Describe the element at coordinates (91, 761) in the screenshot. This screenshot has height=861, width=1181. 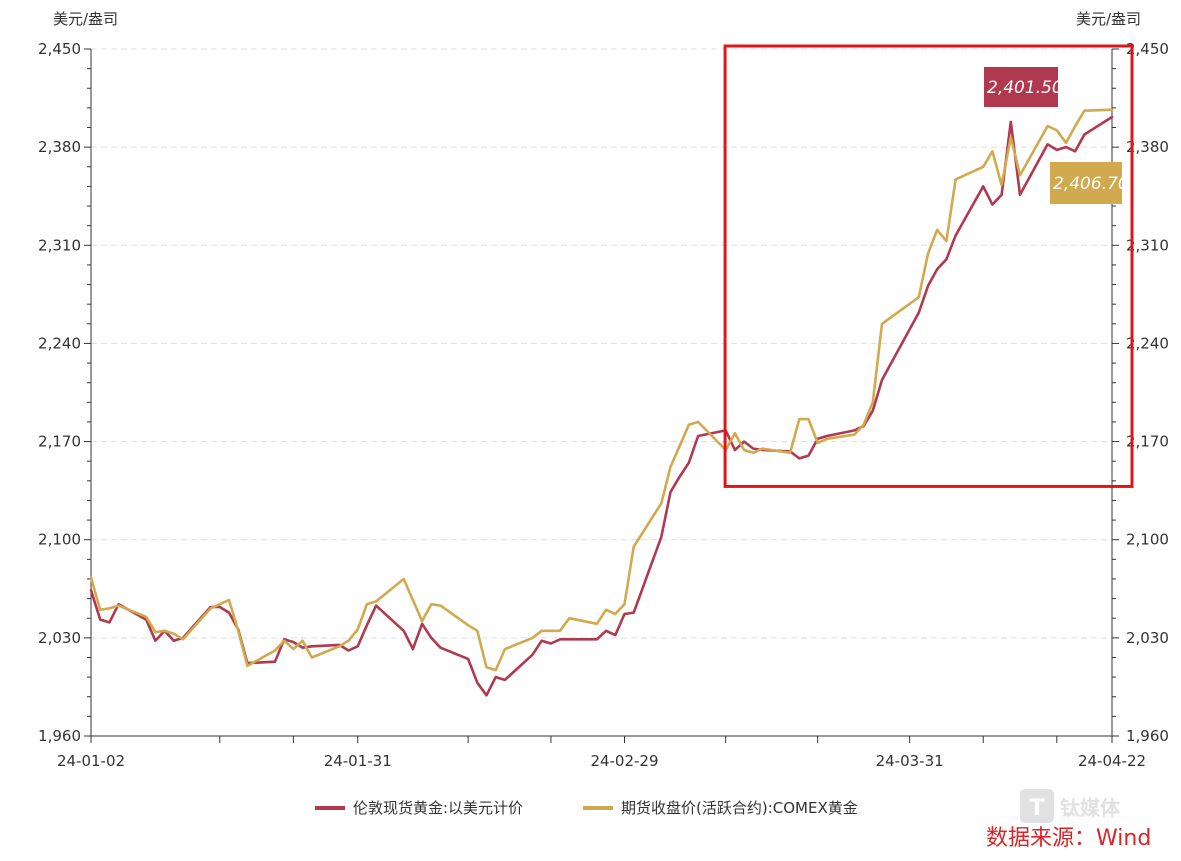
I see `x-tick-label: 24-01-02` at that location.